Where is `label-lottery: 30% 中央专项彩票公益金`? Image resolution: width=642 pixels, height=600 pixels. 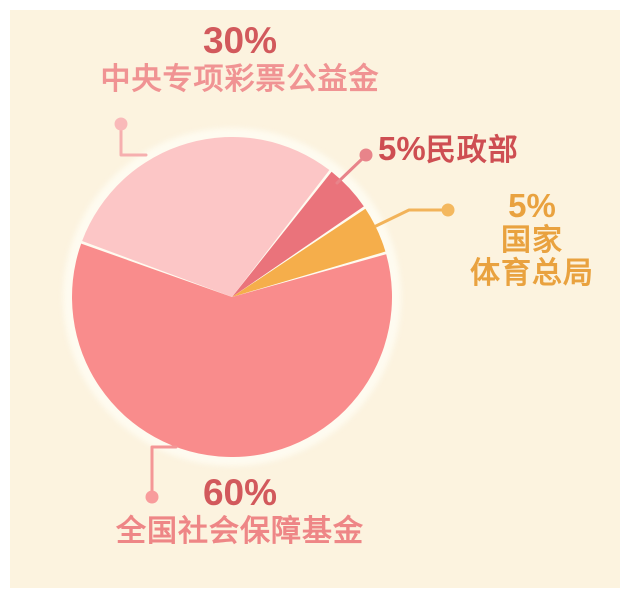
label-lottery: 30% 中央专项彩票公益金 is located at coordinates (240, 58).